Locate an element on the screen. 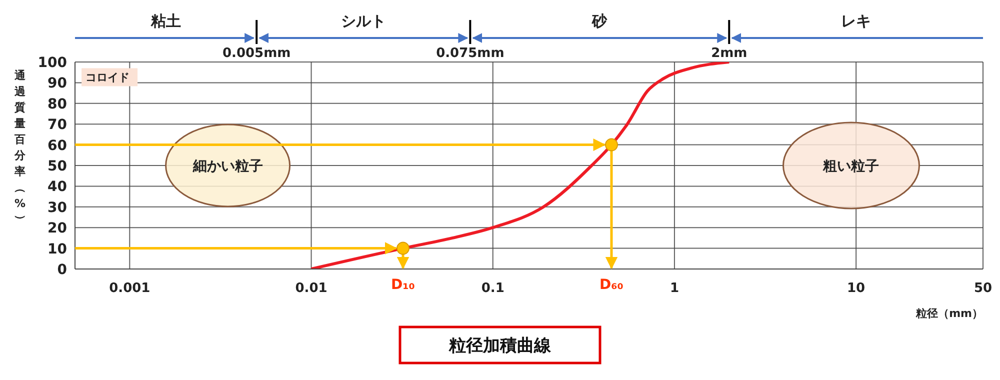 The image size is (1000, 380). text: 粒径加積曲線 is located at coordinates (500, 346).